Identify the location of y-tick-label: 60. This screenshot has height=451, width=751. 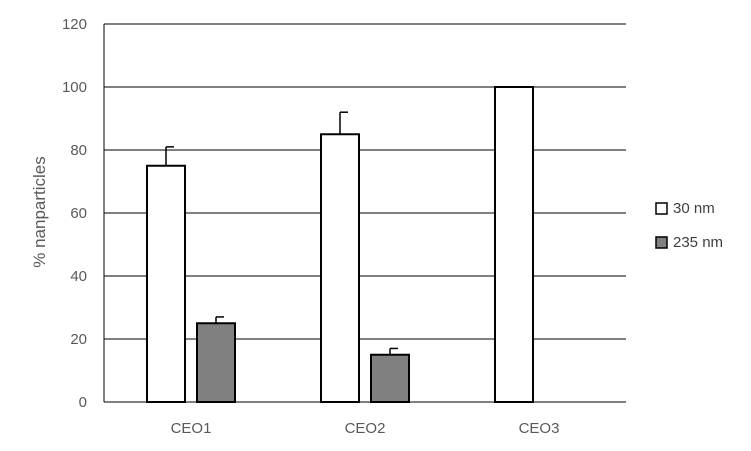
(78, 213).